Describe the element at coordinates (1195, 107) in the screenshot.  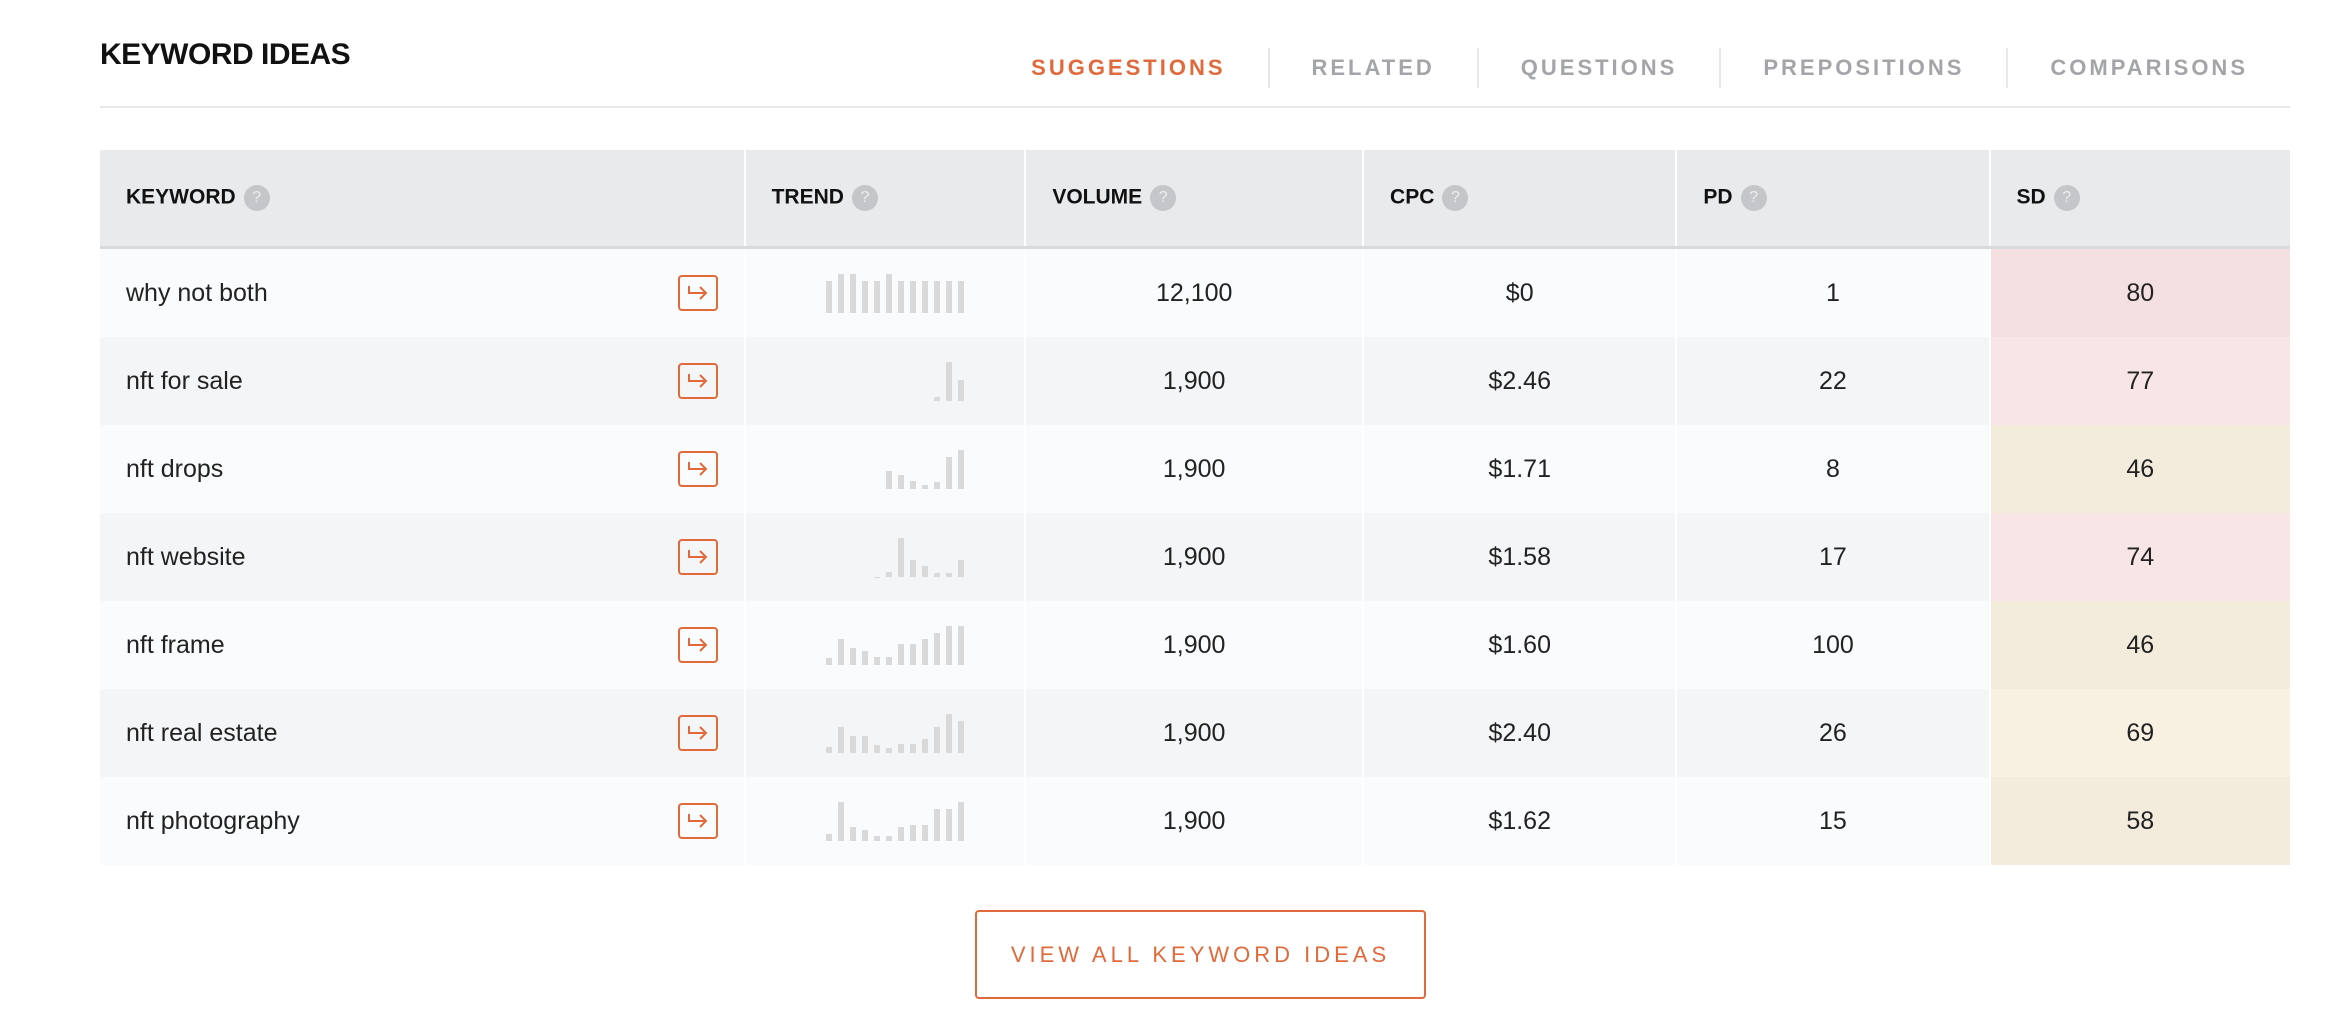
I see `divider` at that location.